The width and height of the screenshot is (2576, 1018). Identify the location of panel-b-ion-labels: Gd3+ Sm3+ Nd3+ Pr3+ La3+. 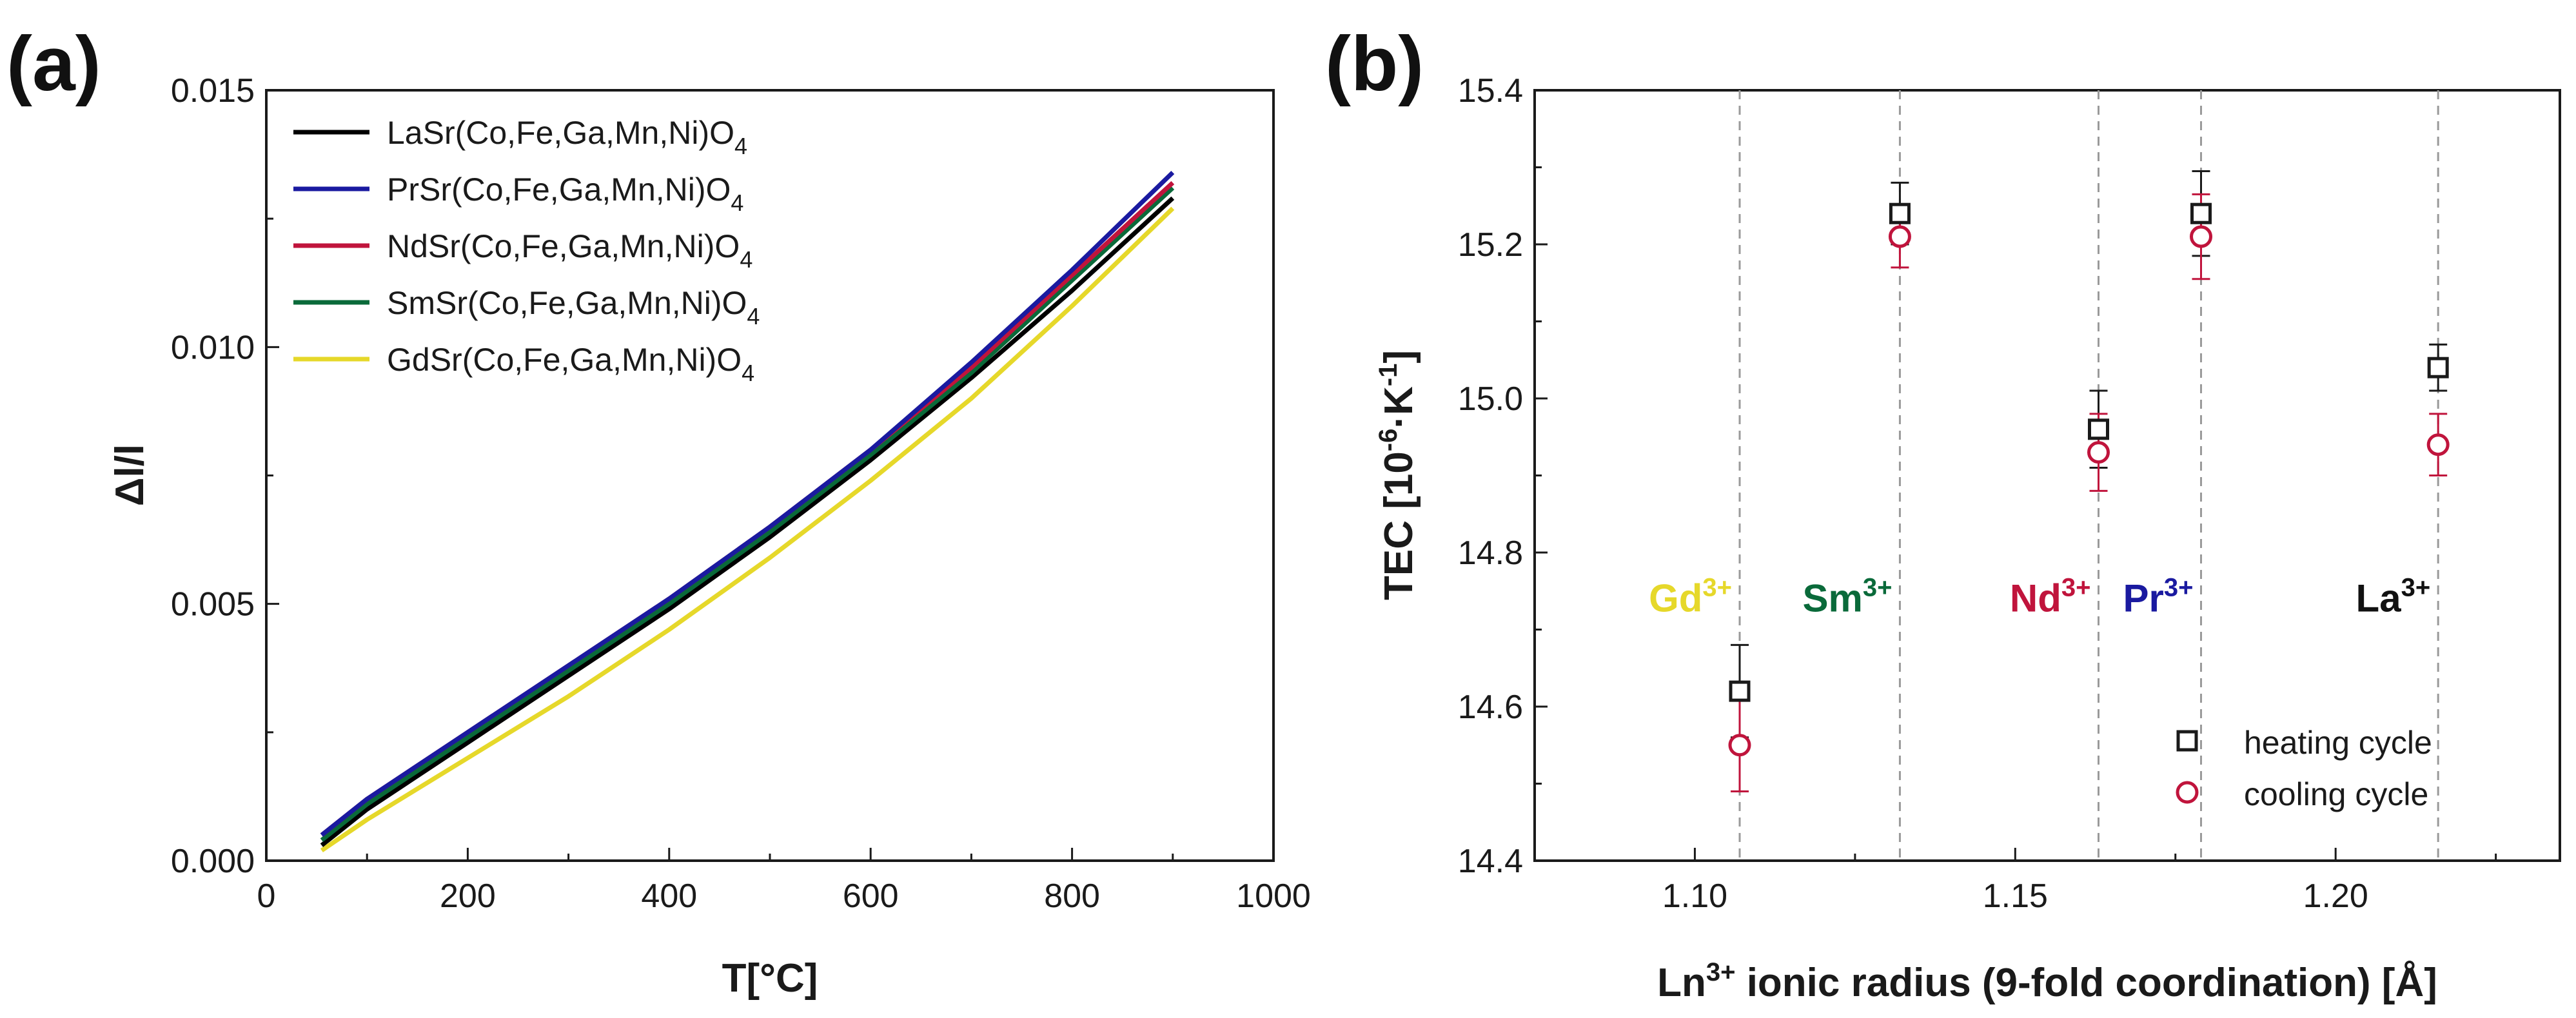
(2039, 597).